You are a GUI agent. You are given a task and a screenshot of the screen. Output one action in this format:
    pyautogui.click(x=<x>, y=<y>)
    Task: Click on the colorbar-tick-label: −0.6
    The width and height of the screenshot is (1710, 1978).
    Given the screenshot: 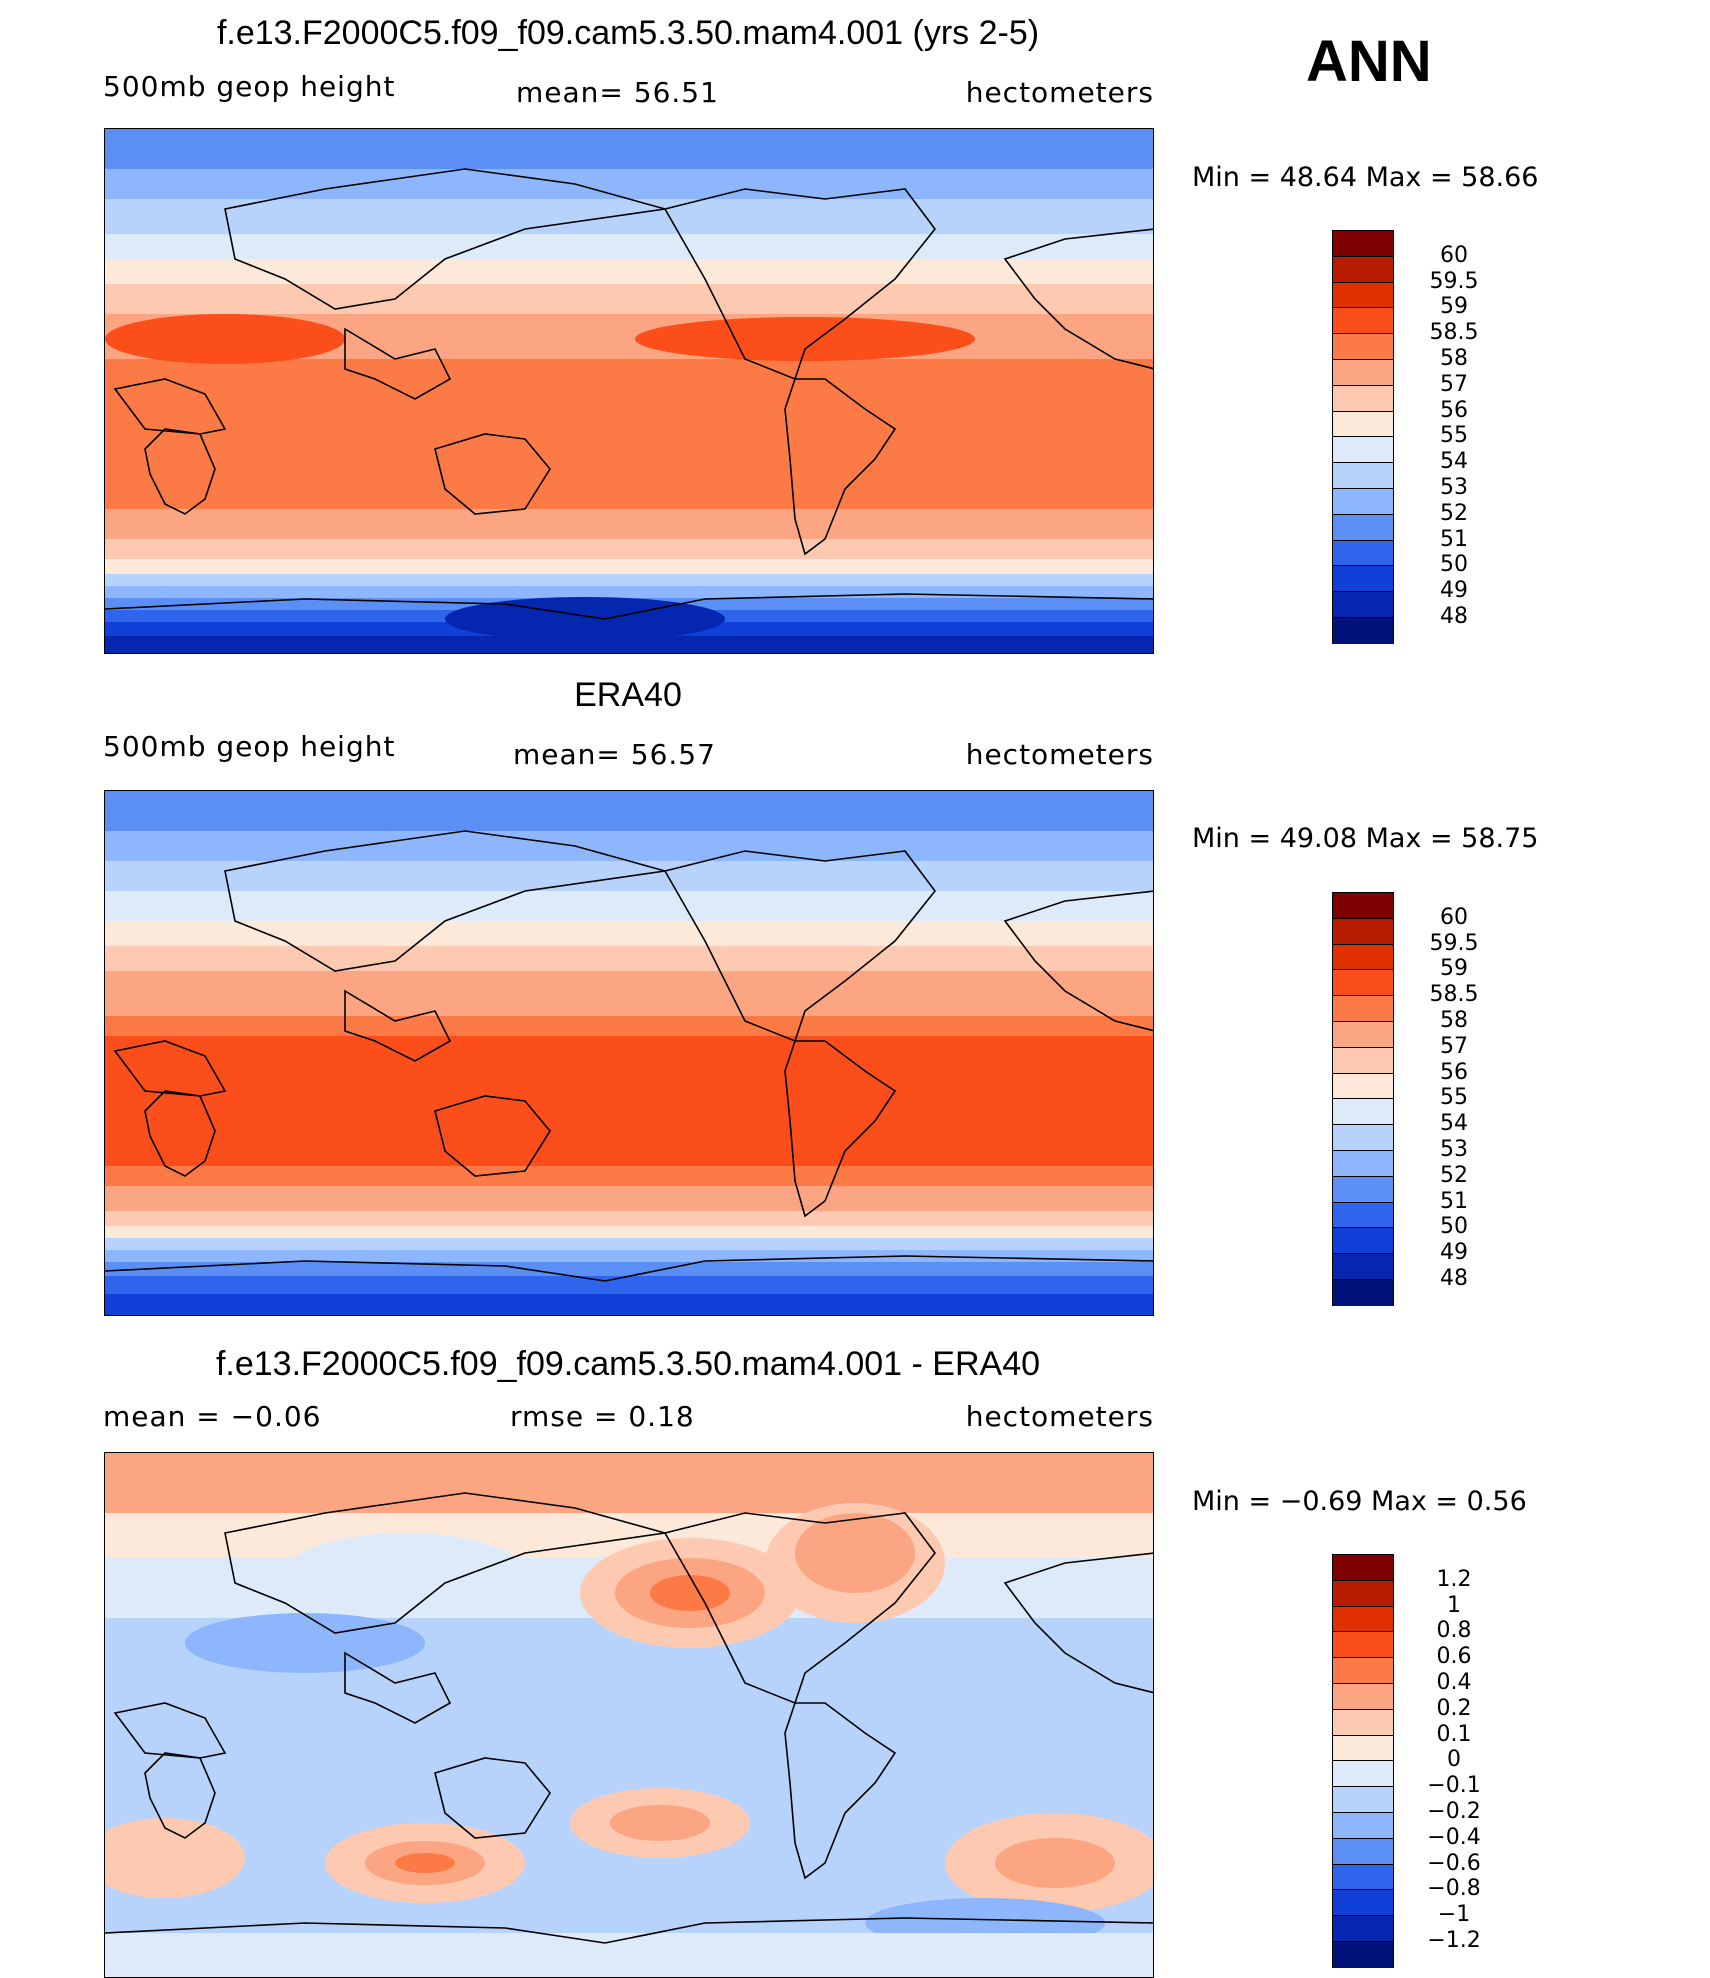 What is the action you would take?
    pyautogui.click(x=1454, y=1863)
    